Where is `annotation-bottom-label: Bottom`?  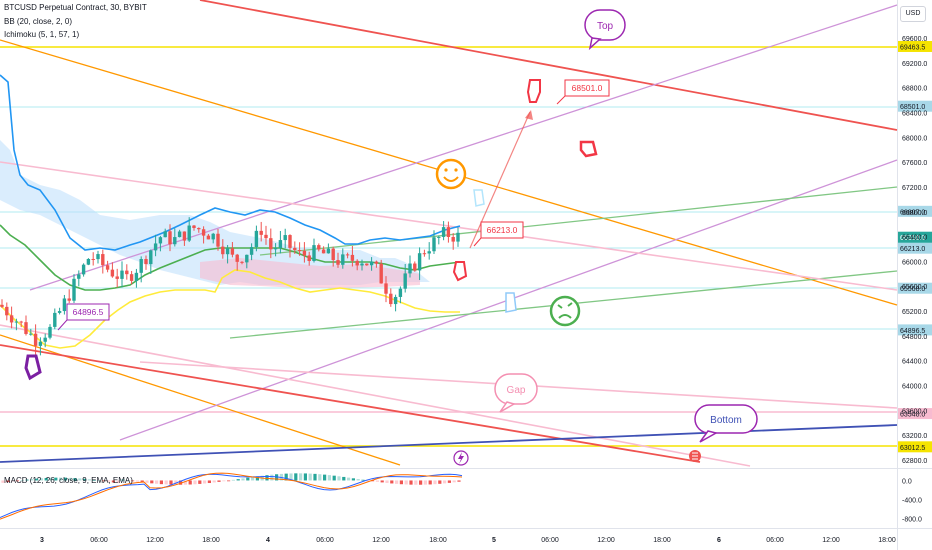
annotation-bottom-label: Bottom is located at coordinates (726, 420).